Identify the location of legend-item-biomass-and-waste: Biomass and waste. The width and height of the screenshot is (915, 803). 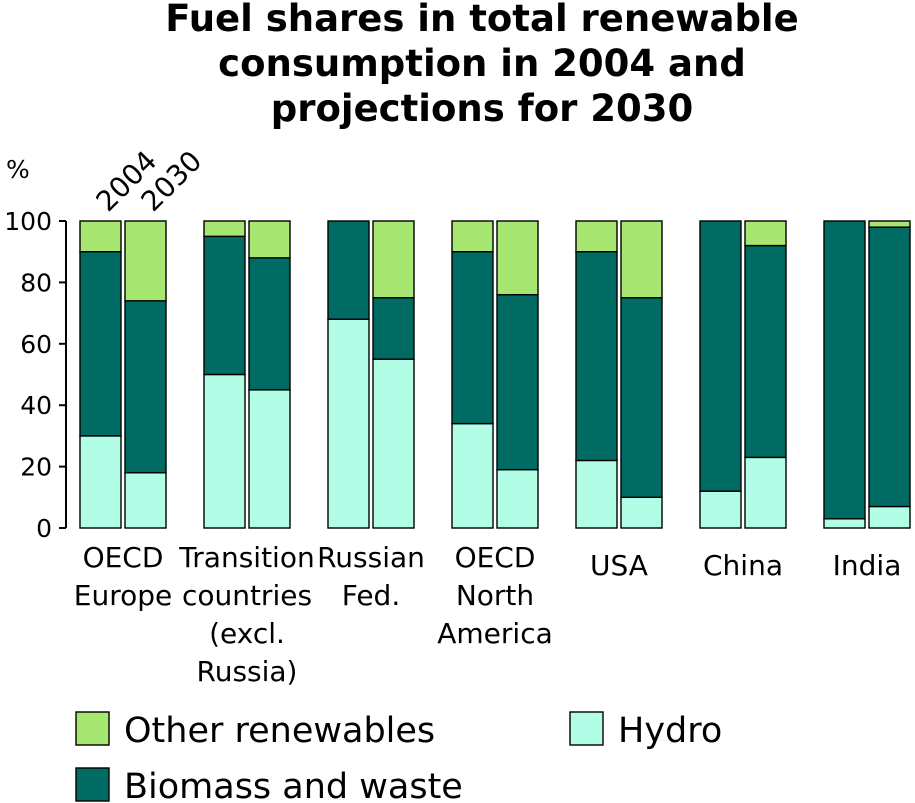
(269, 785).